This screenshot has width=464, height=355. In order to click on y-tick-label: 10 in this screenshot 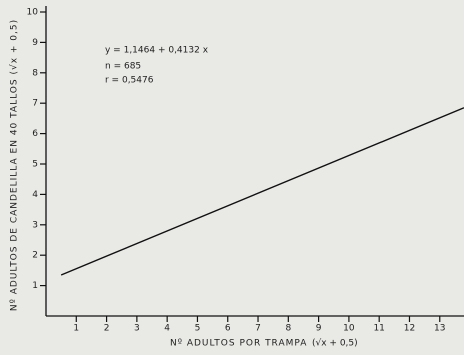, I will do `click(33, 13)`.